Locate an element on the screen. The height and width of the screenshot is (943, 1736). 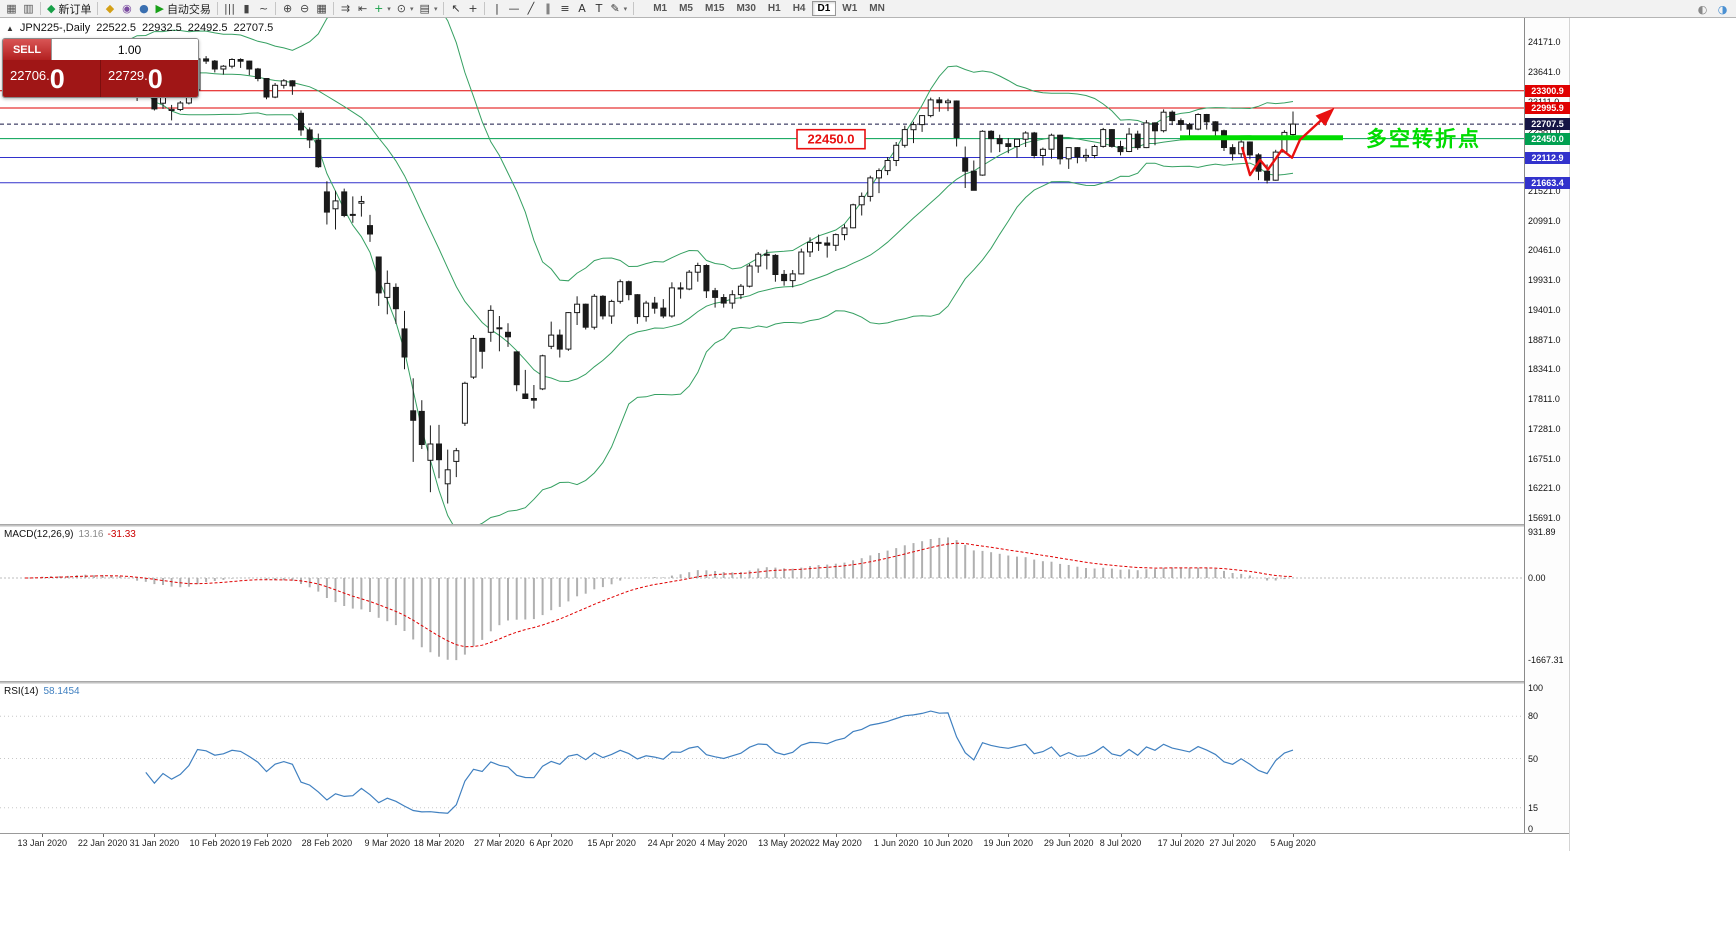
price-tick-label: 19401.0 is located at coordinates (1544, 309).